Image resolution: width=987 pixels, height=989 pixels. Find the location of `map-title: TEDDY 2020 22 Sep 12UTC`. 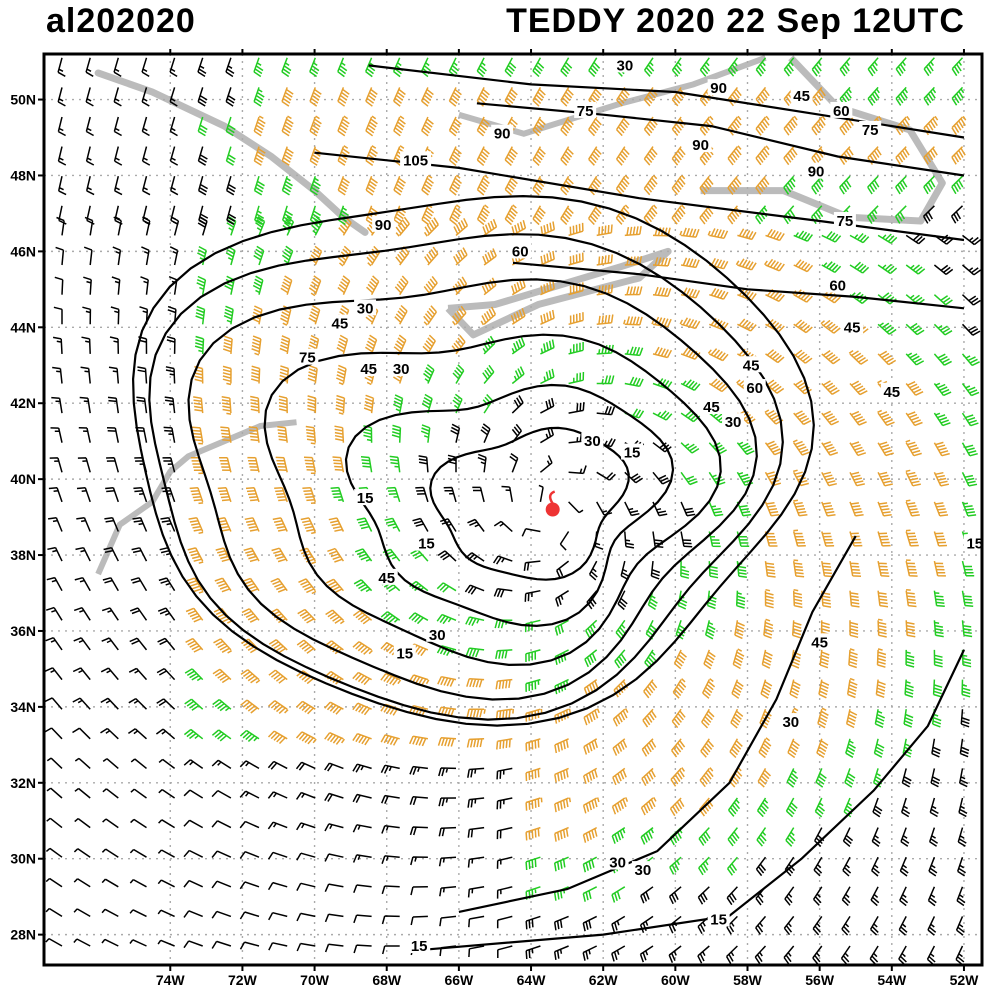

map-title: TEDDY 2020 22 Sep 12UTC is located at coordinates (735, 21).